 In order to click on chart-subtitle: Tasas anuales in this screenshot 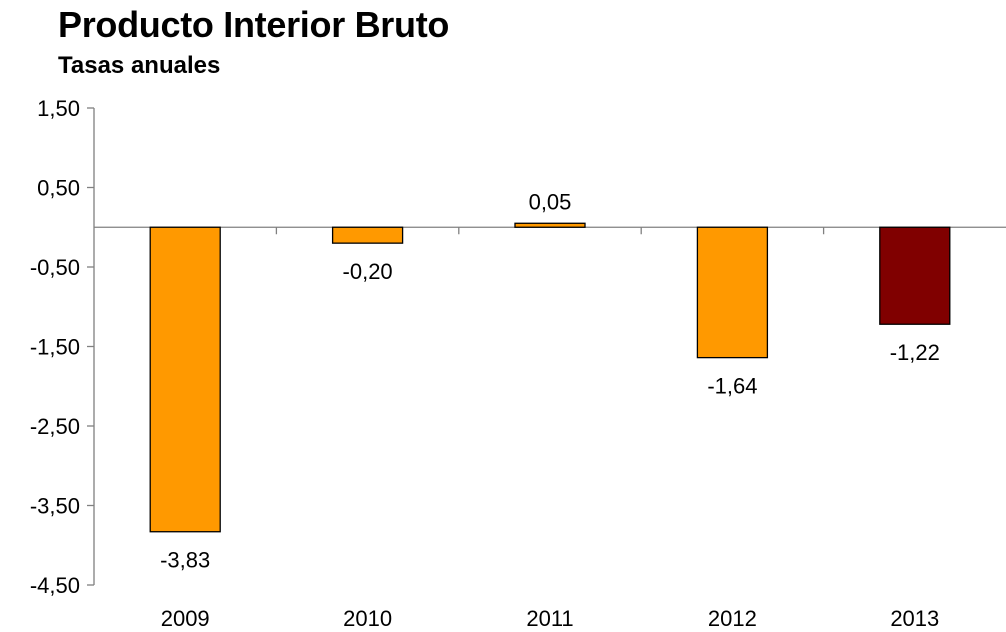, I will do `click(139, 65)`.